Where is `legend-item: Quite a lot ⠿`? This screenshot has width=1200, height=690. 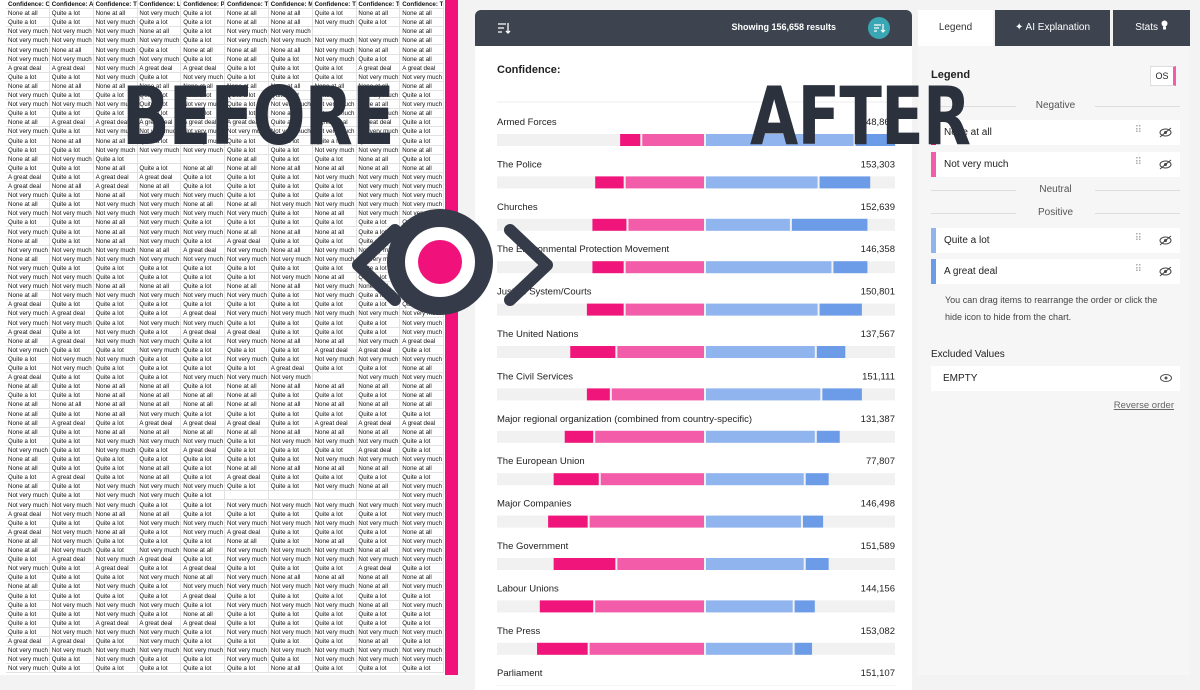
legend-item: Quite a lot ⠿ is located at coordinates (1055, 240).